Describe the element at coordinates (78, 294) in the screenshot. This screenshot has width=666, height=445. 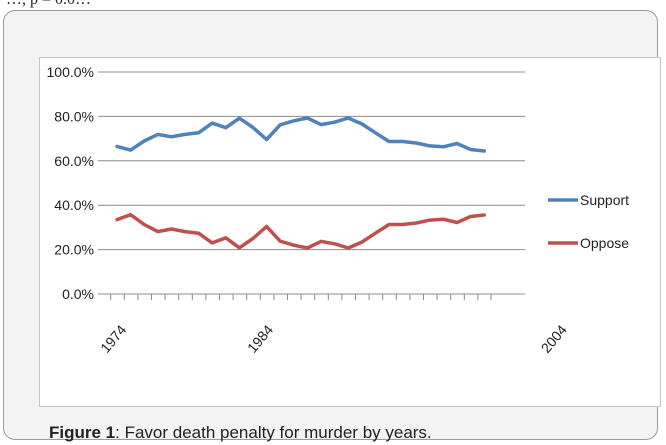
I see `y-tick-label: 0.0%` at that location.